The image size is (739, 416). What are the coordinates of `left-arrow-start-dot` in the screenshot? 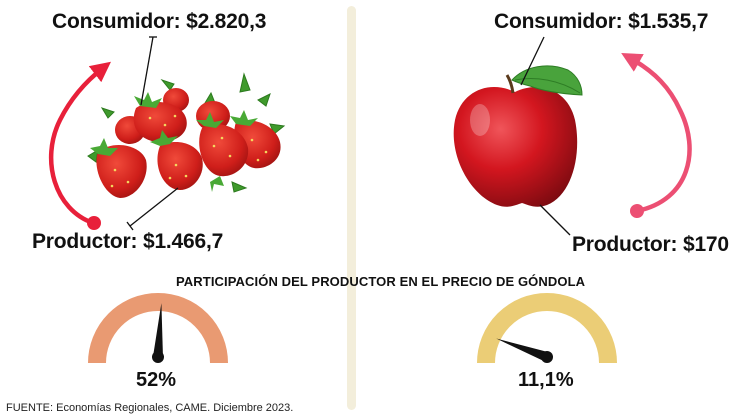 It's located at (94, 223).